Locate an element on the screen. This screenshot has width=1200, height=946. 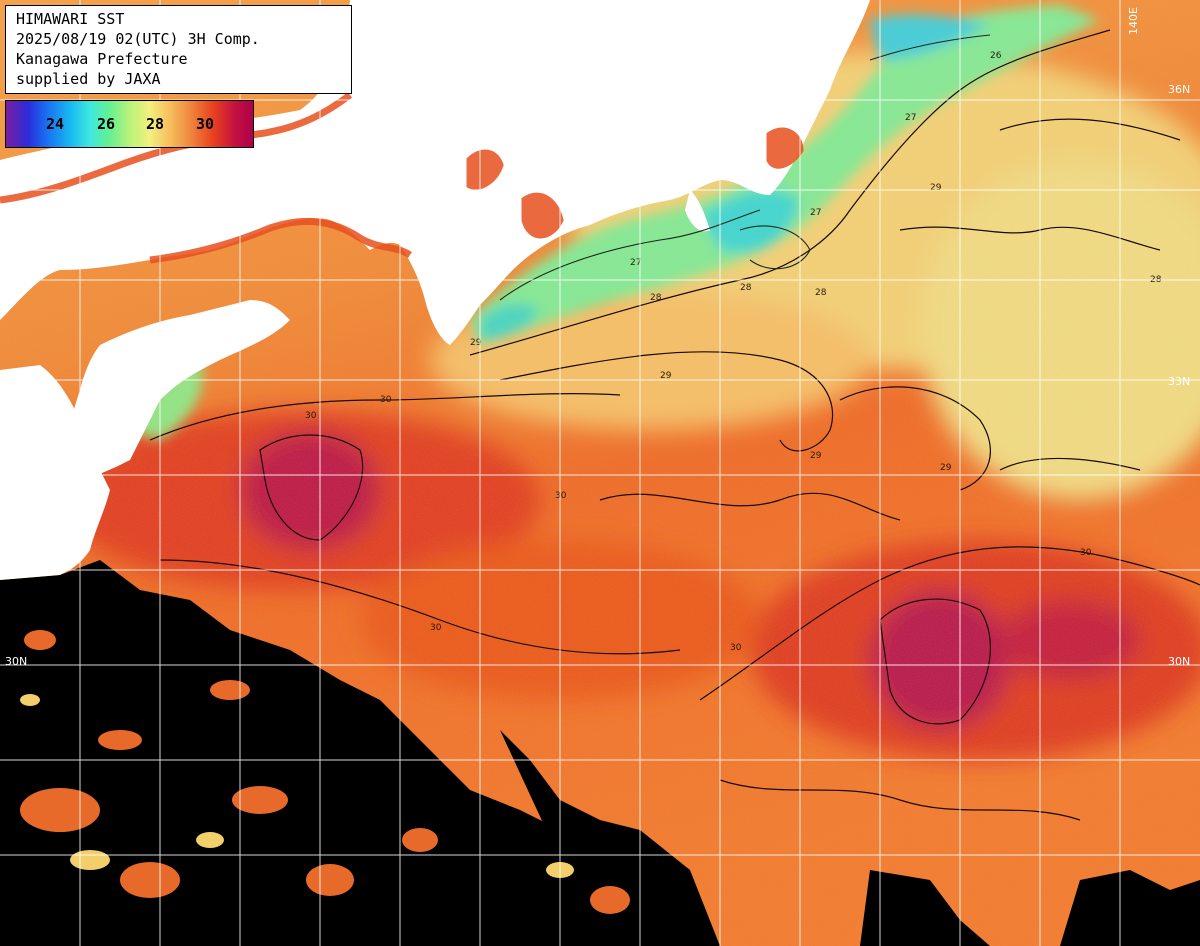
lat-label-30n-right: 30N is located at coordinates (1179, 661).